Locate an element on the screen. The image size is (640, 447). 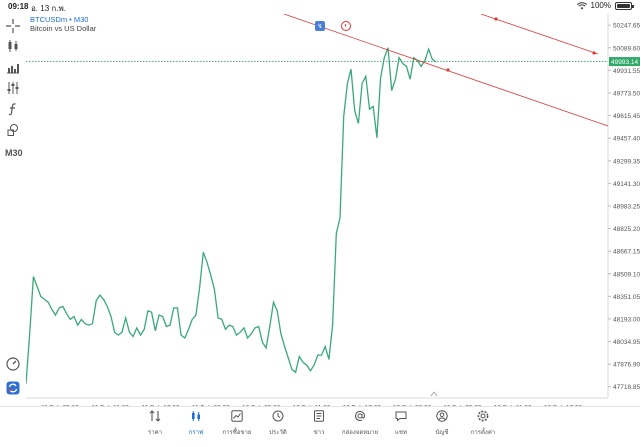
nav-mailbox: กล่องจดหมาย is located at coordinates (360, 423).